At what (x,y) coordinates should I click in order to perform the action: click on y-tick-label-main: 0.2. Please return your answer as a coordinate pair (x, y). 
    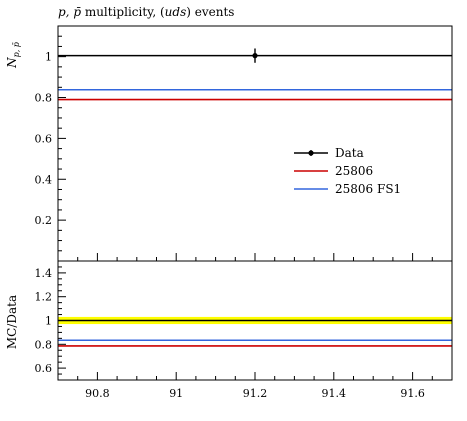
    Looking at the image, I should click on (44, 220).